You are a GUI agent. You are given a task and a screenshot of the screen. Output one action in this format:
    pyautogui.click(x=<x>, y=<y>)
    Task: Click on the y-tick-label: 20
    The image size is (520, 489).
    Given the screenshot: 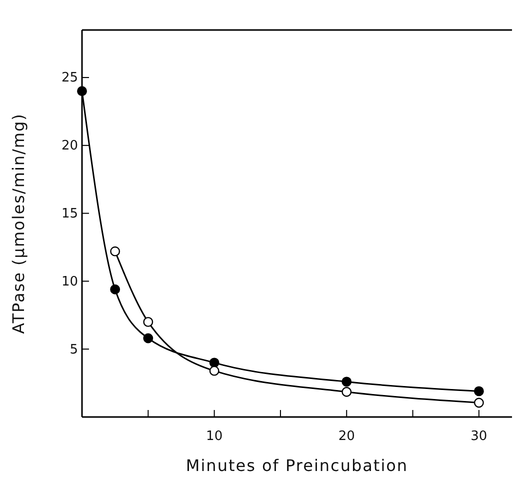 What is the action you would take?
    pyautogui.click(x=69, y=146)
    